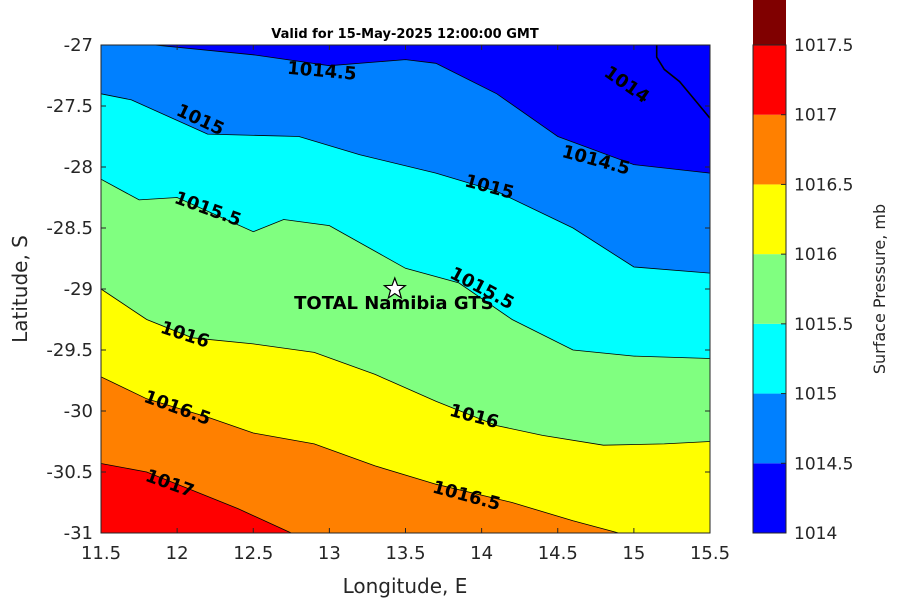 This screenshot has height=600, width=900. What do you see at coordinates (329, 553) in the screenshot?
I see `x-tick-label: 13` at bounding box center [329, 553].